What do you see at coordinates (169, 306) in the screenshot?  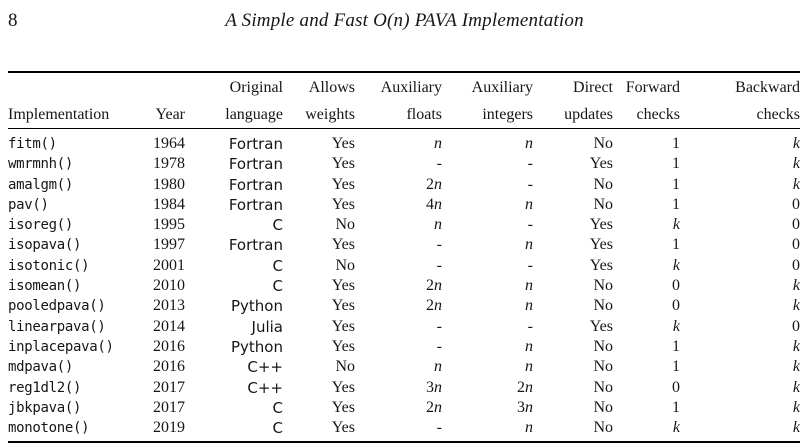 I see `table-cell: 2013` at bounding box center [169, 306].